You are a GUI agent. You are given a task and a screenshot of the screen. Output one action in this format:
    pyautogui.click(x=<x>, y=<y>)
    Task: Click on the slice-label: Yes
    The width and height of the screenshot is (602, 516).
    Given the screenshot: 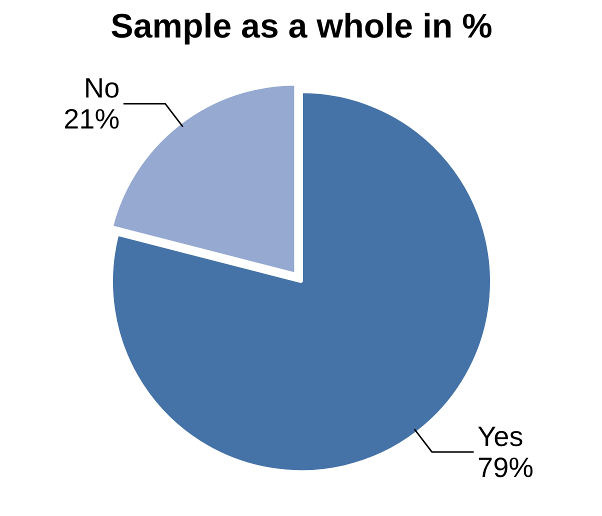 What is the action you would take?
    pyautogui.click(x=501, y=436)
    